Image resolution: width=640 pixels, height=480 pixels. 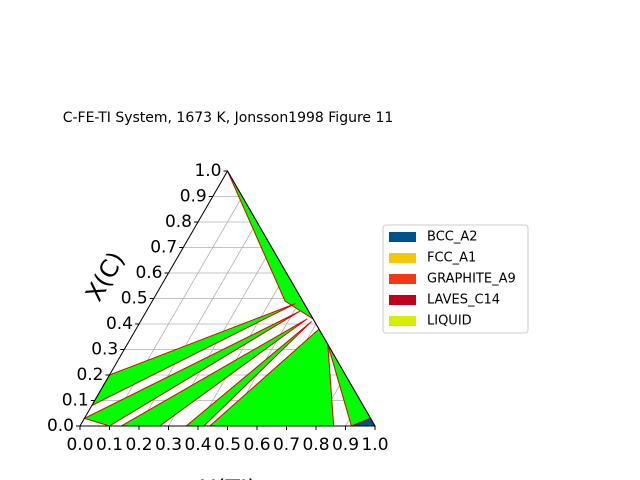 I want to click on y-tick-label: 0.2, so click(x=89, y=375).